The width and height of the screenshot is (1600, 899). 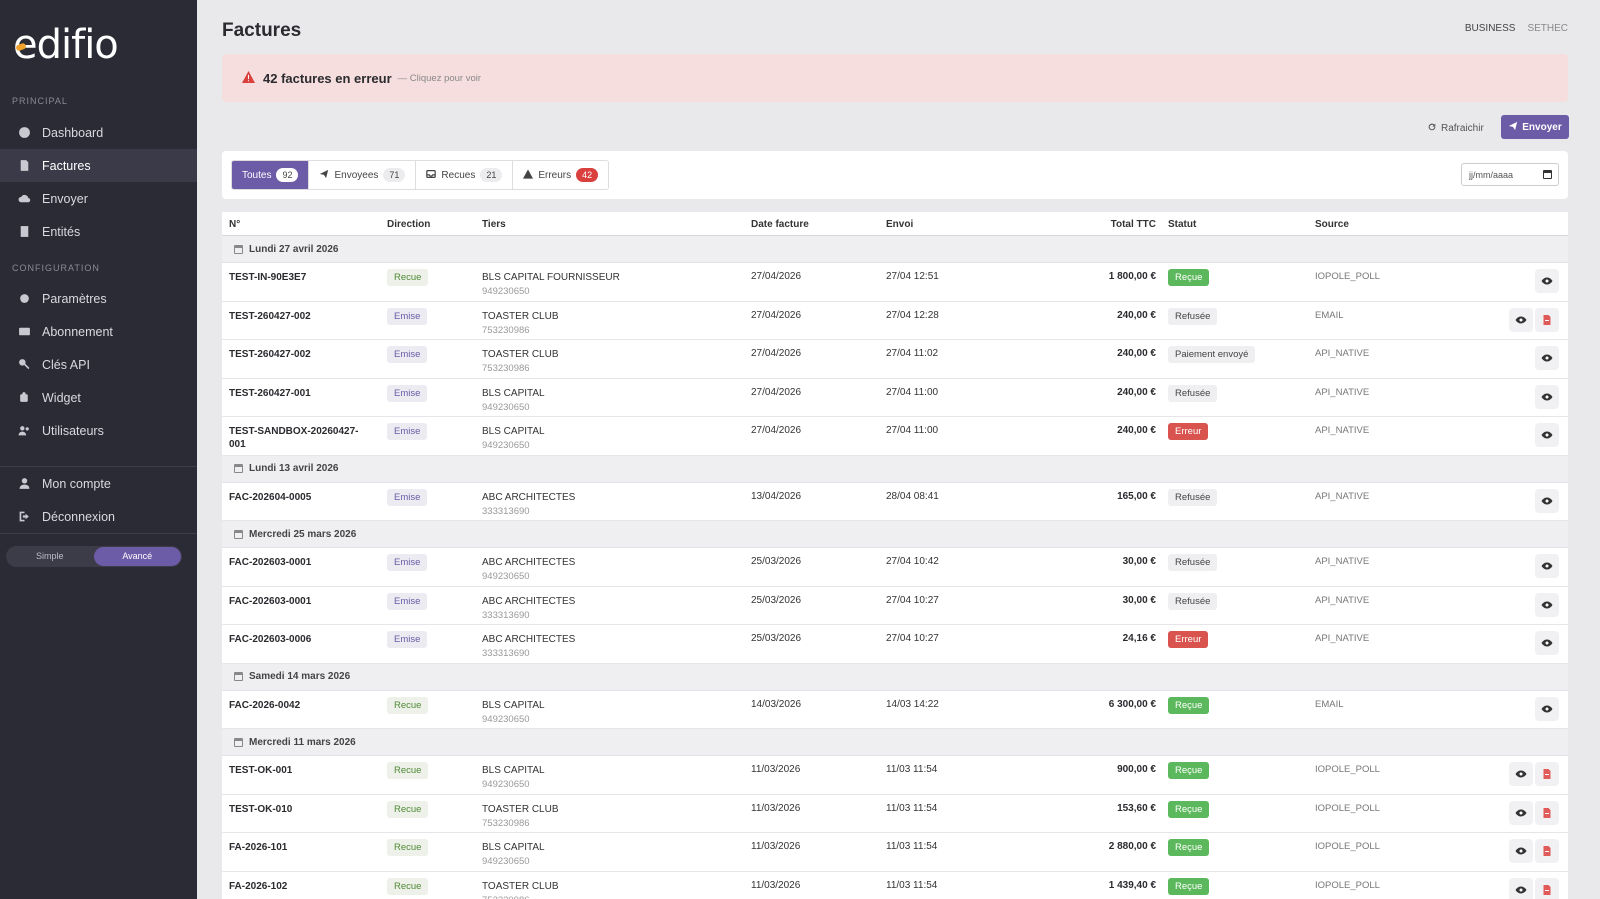 What do you see at coordinates (1513, 127) in the screenshot?
I see `paper-plane-icon` at bounding box center [1513, 127].